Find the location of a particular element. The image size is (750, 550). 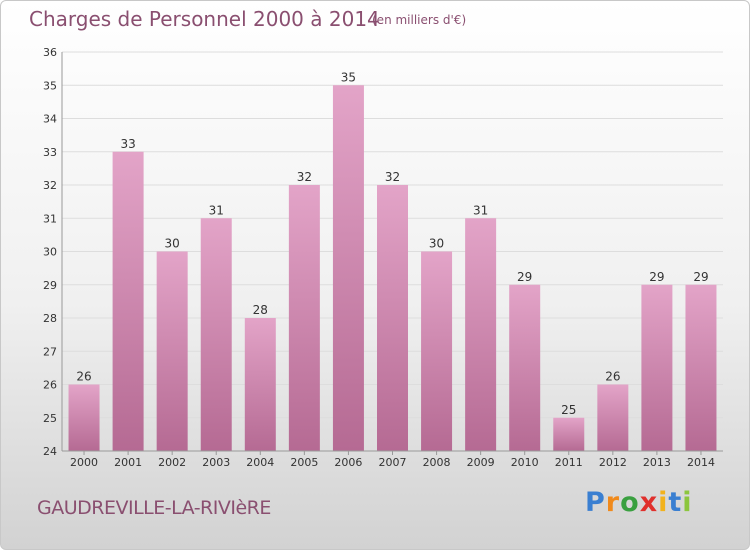

data-label-2004: 28 is located at coordinates (260, 310).